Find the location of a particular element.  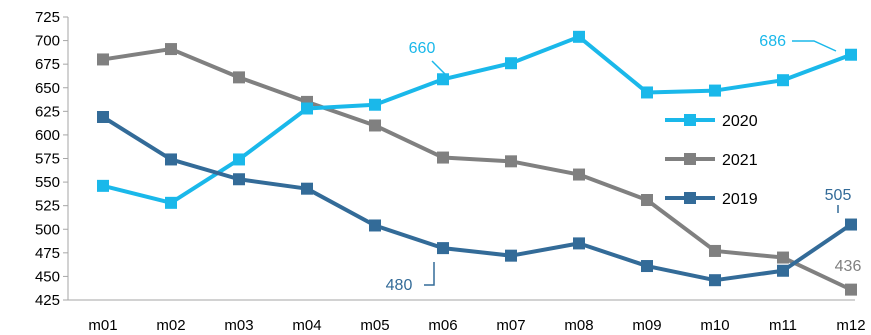

legend-label: 2021 is located at coordinates (740, 160).